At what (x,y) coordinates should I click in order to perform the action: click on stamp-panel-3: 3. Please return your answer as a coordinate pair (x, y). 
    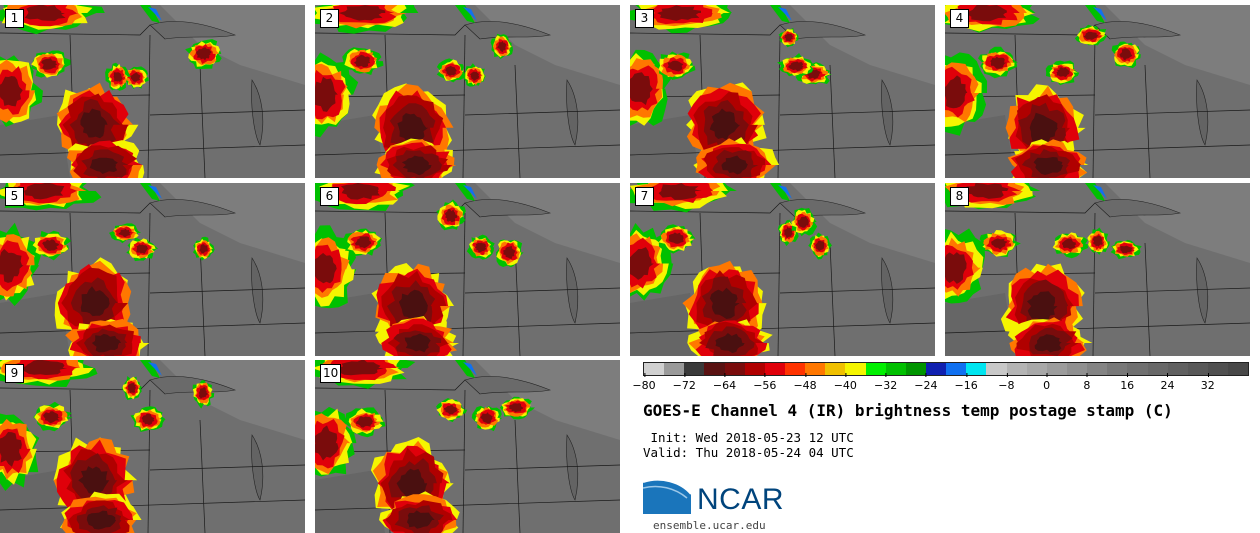
    Looking at the image, I should click on (782, 91).